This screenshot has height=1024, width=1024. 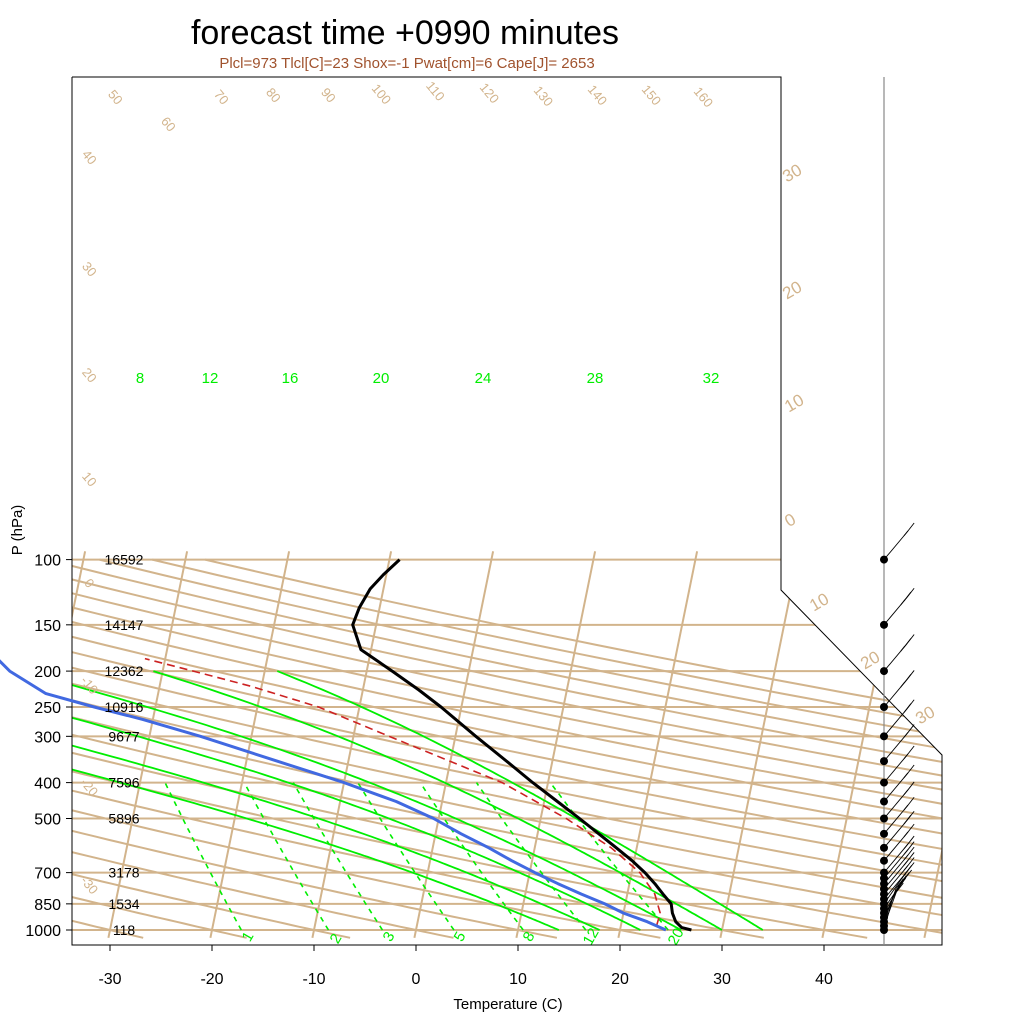 I want to click on adiabat-side-label: 40, so click(x=89, y=157).